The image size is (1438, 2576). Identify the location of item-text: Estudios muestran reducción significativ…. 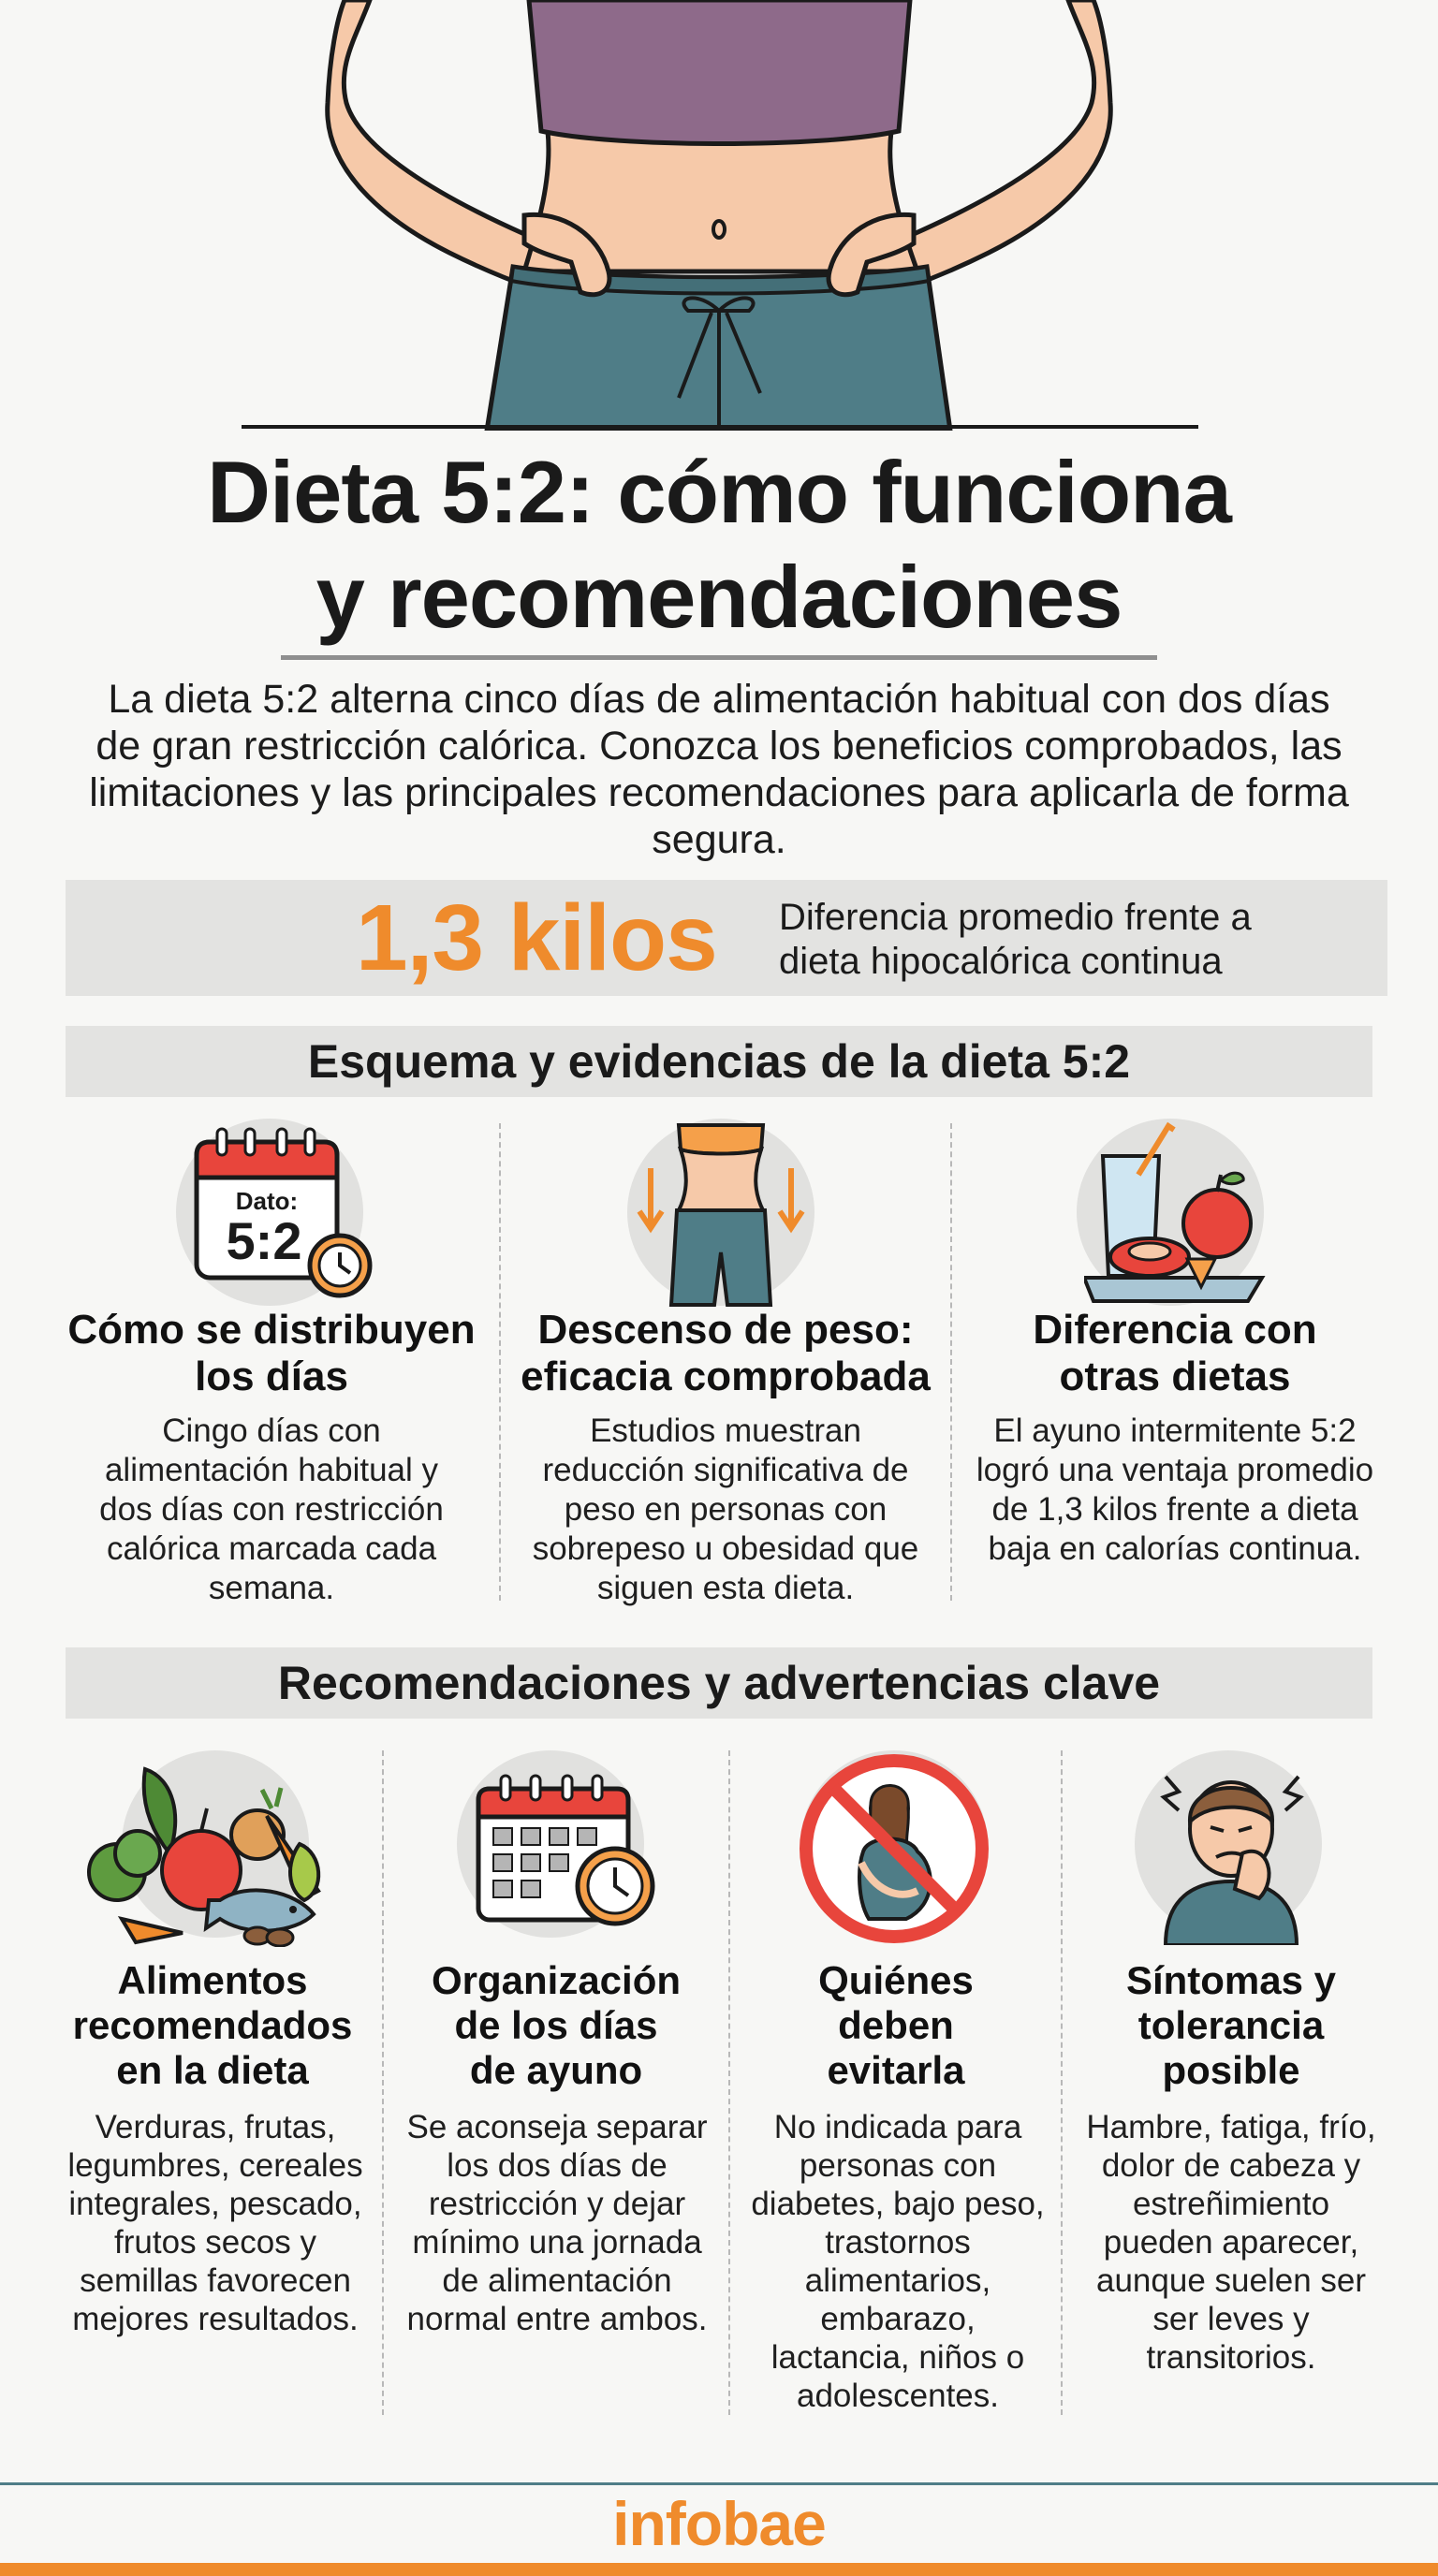
(725, 1509).